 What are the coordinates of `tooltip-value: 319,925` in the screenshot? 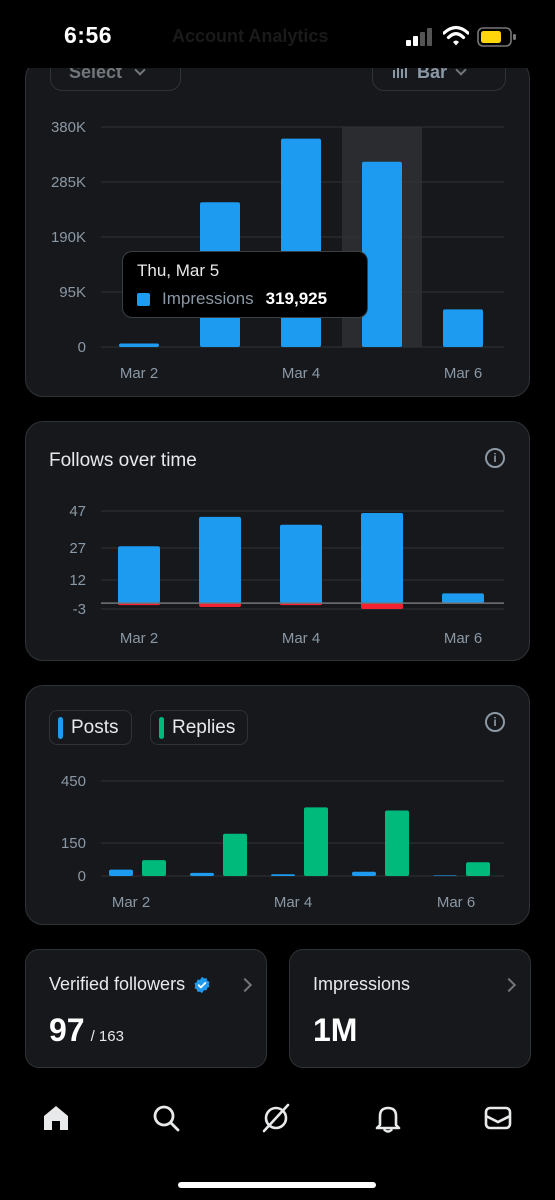 It's located at (296, 298).